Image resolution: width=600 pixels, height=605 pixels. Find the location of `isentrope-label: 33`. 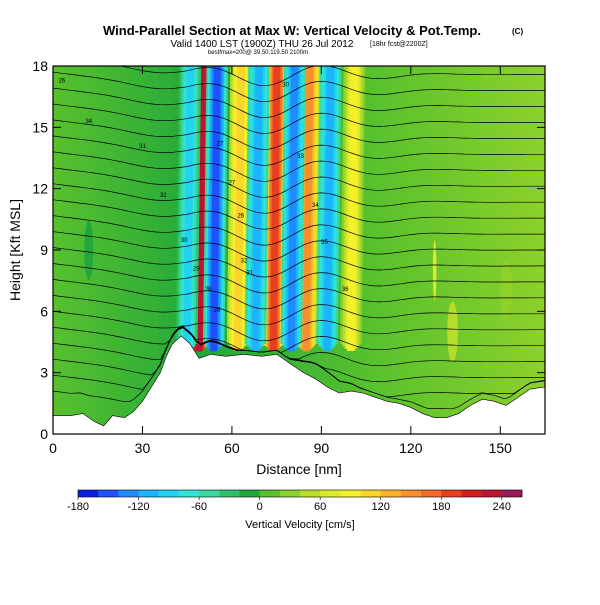

isentrope-label: 33 is located at coordinates (300, 157).